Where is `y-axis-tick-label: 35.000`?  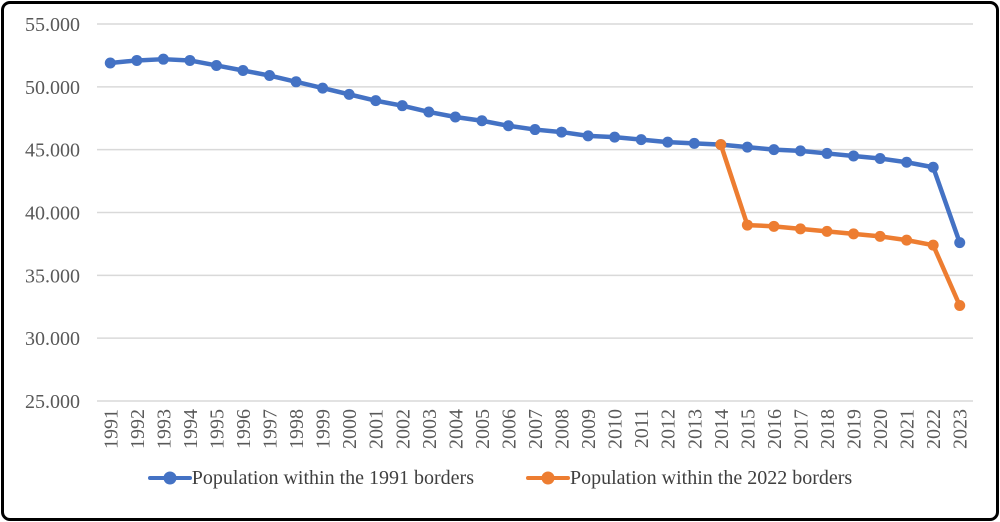
y-axis-tick-label: 35.000 is located at coordinates (52, 276).